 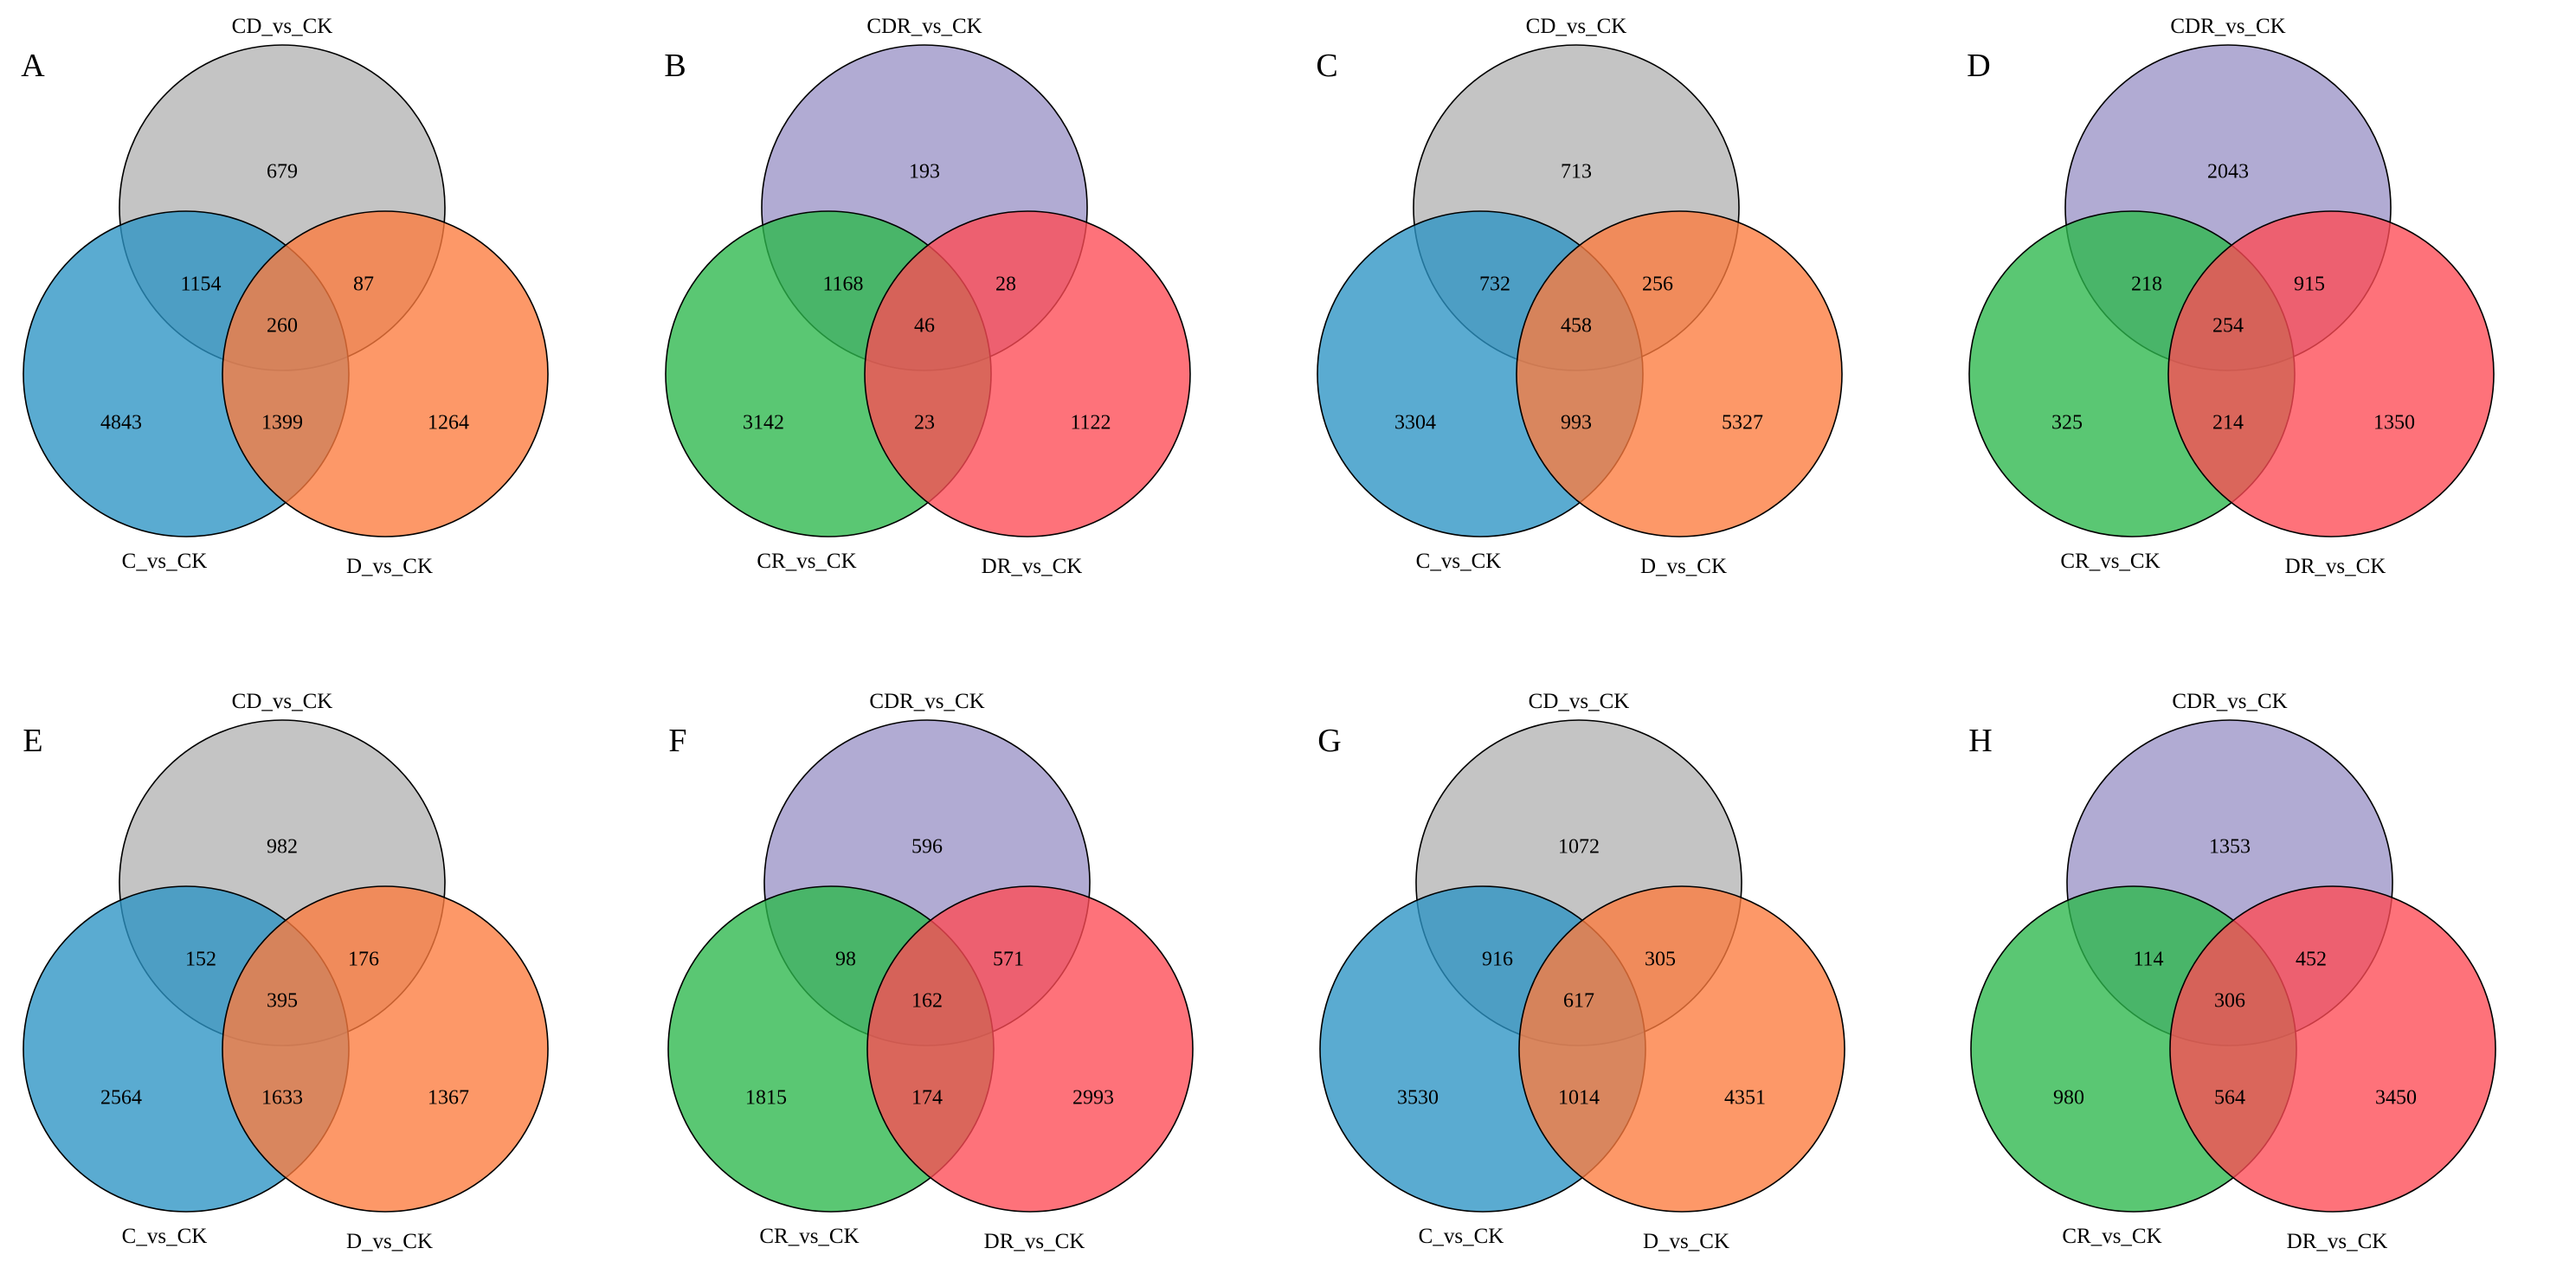 I want to click on region-count-left-right: 1633, so click(x=282, y=1098).